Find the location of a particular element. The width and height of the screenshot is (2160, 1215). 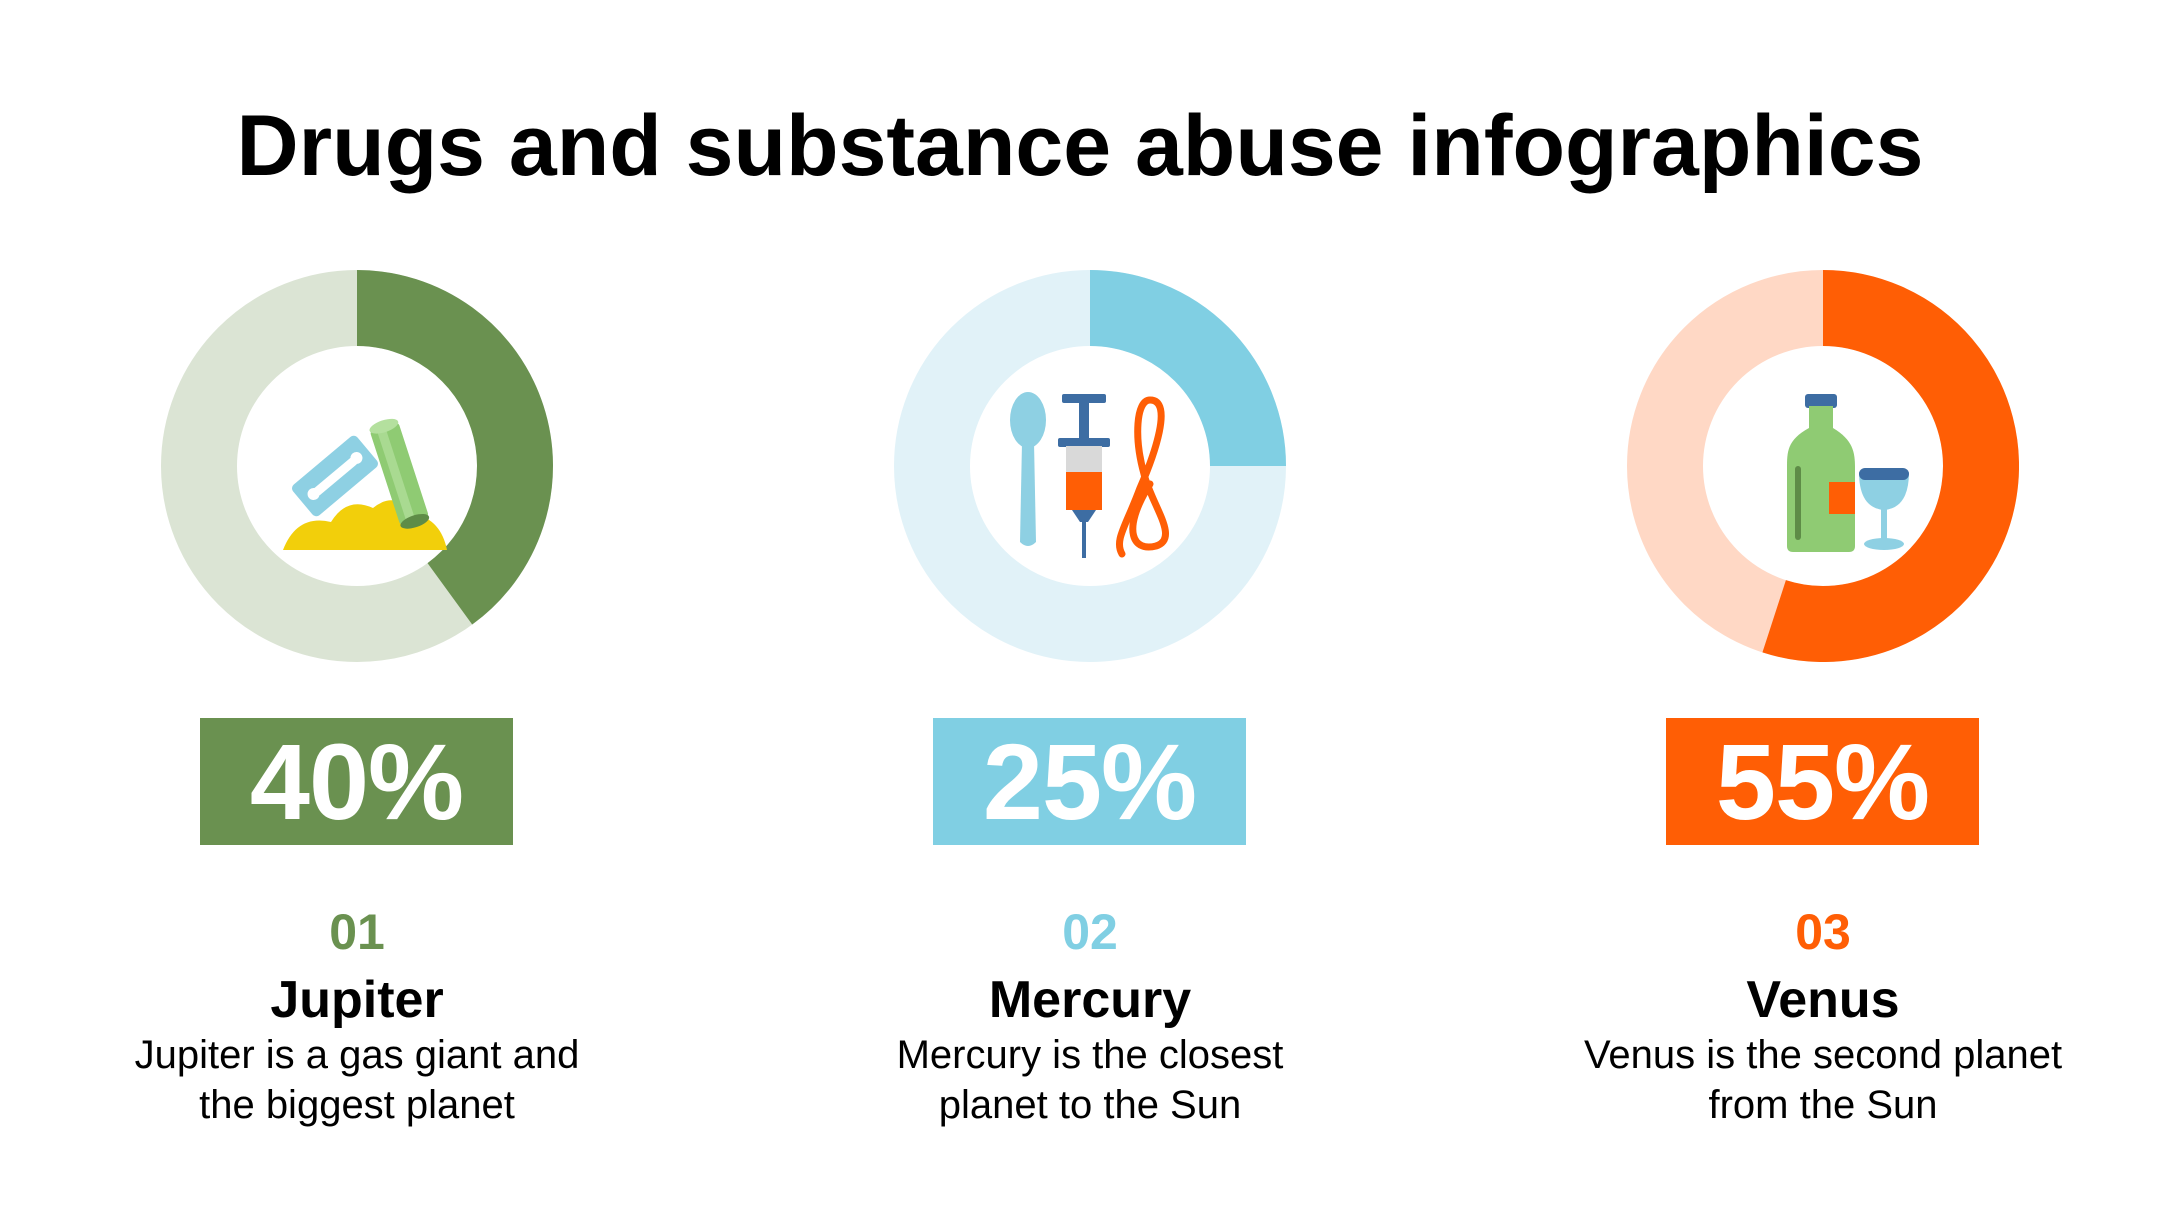

percentage-value: 40% is located at coordinates (356, 781).